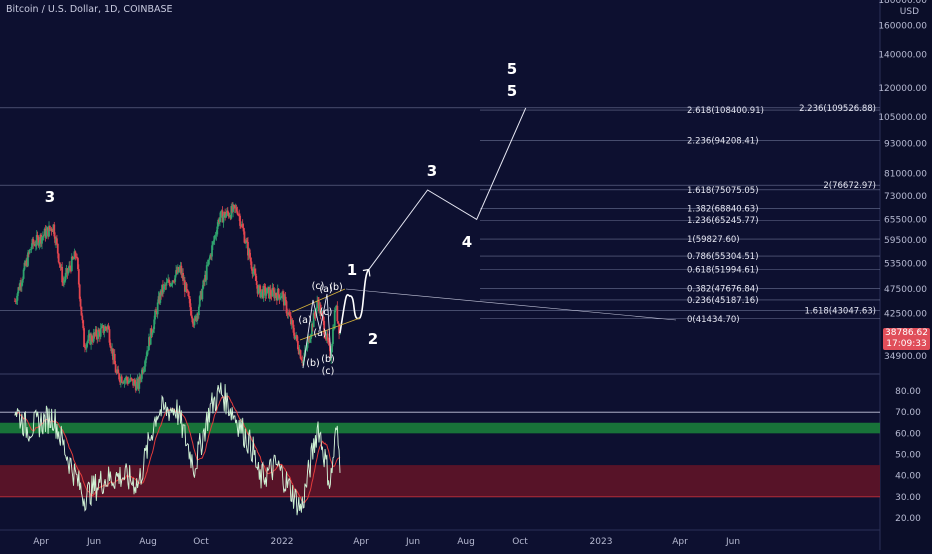 The image size is (932, 554). Describe the element at coordinates (177, 449) in the screenshot. I see `rsi-line-tint` at that location.